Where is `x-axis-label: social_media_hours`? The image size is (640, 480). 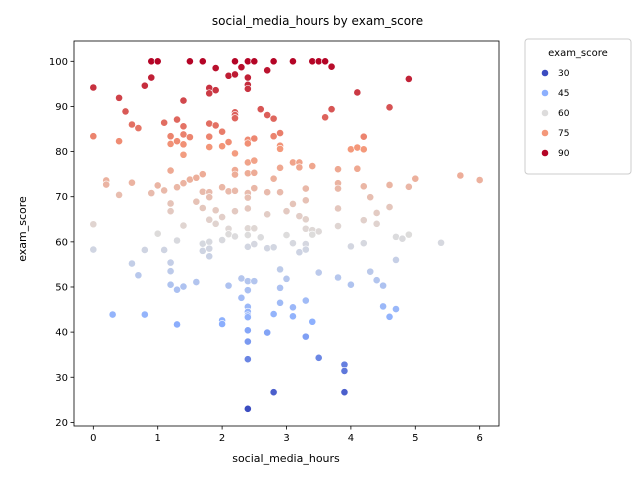 x-axis-label: social_media_hours is located at coordinates (286, 458).